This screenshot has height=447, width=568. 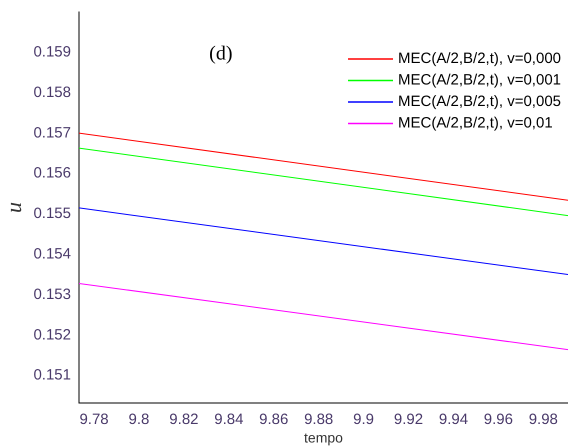 What do you see at coordinates (52, 335) in the screenshot?
I see `y-tick-label: 0.152` at bounding box center [52, 335].